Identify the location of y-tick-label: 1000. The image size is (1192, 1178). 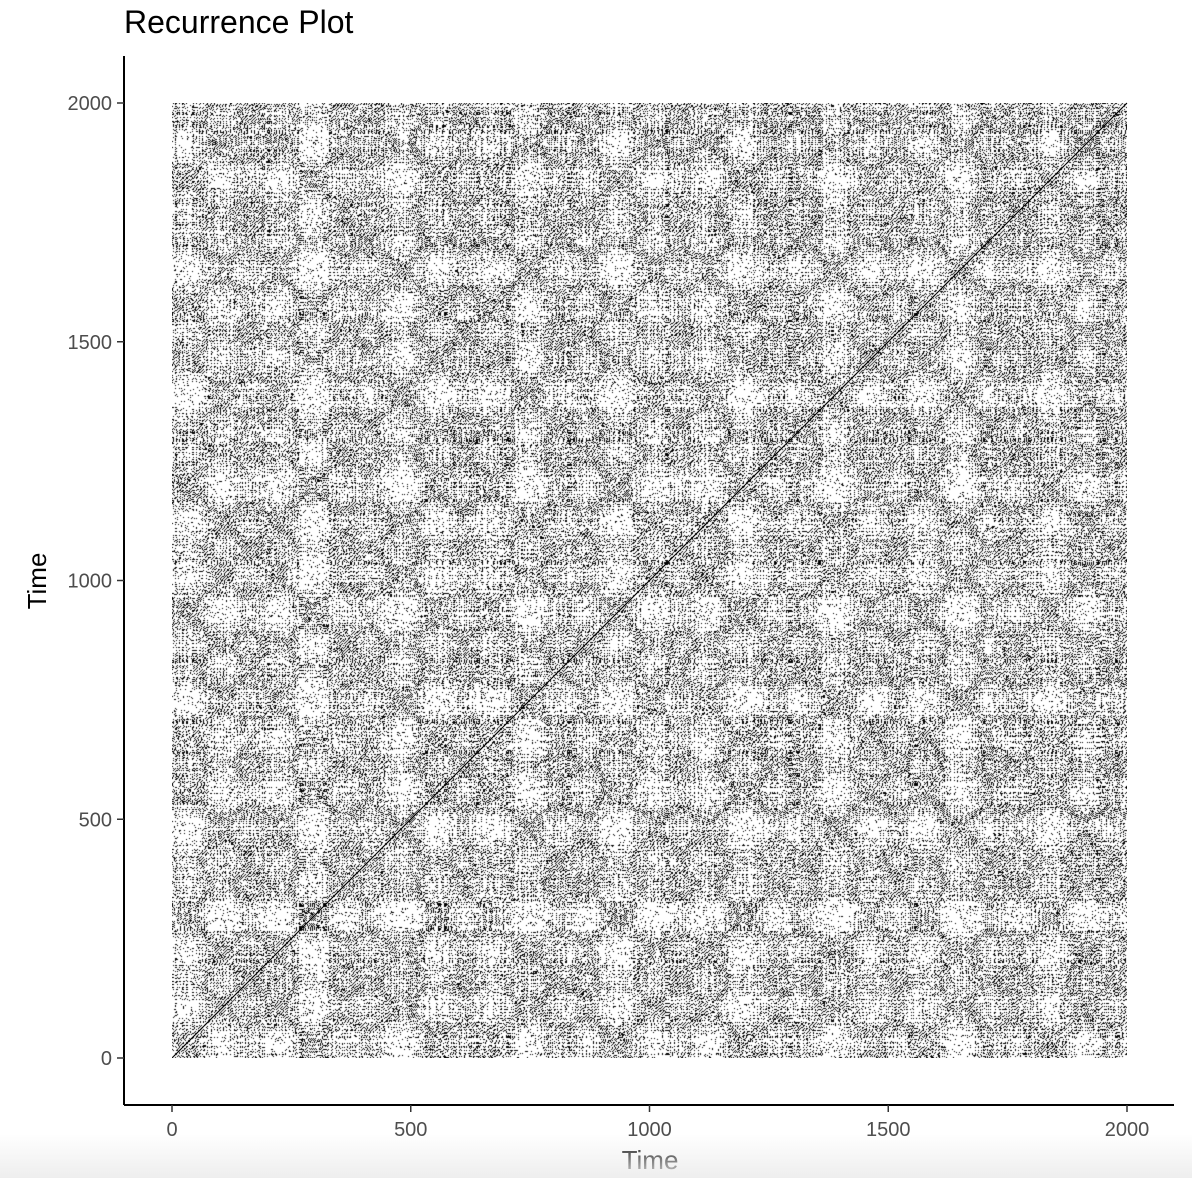
(90, 582).